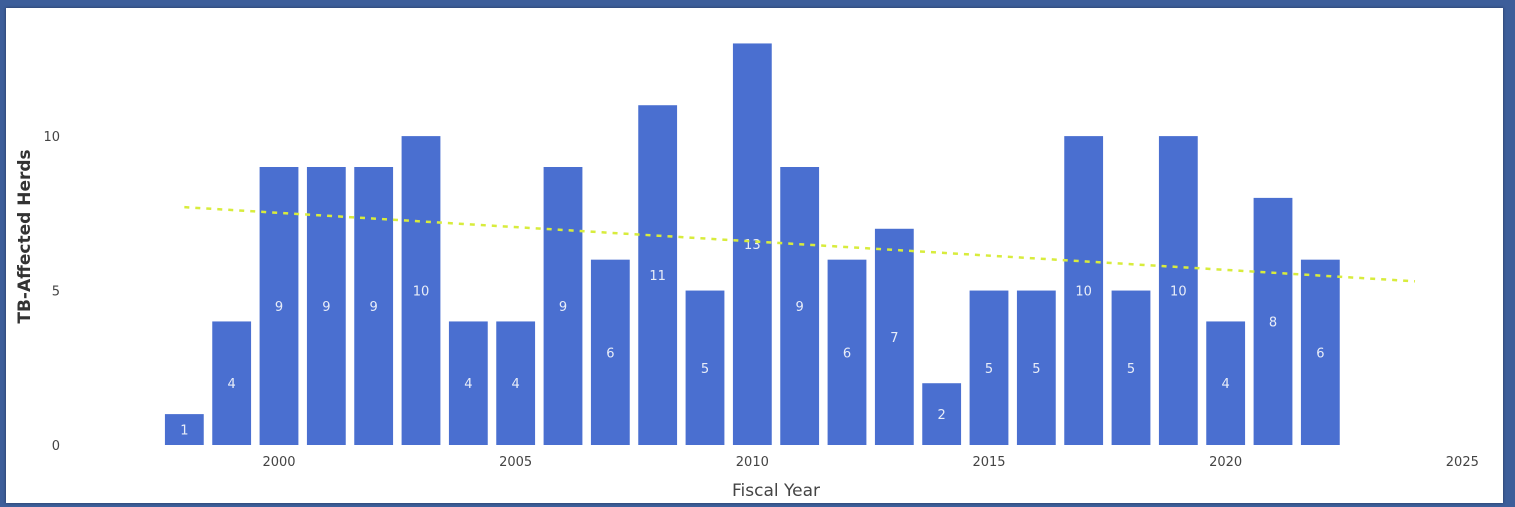 The width and height of the screenshot is (1515, 507). I want to click on bar-label-2011: 9, so click(800, 307).